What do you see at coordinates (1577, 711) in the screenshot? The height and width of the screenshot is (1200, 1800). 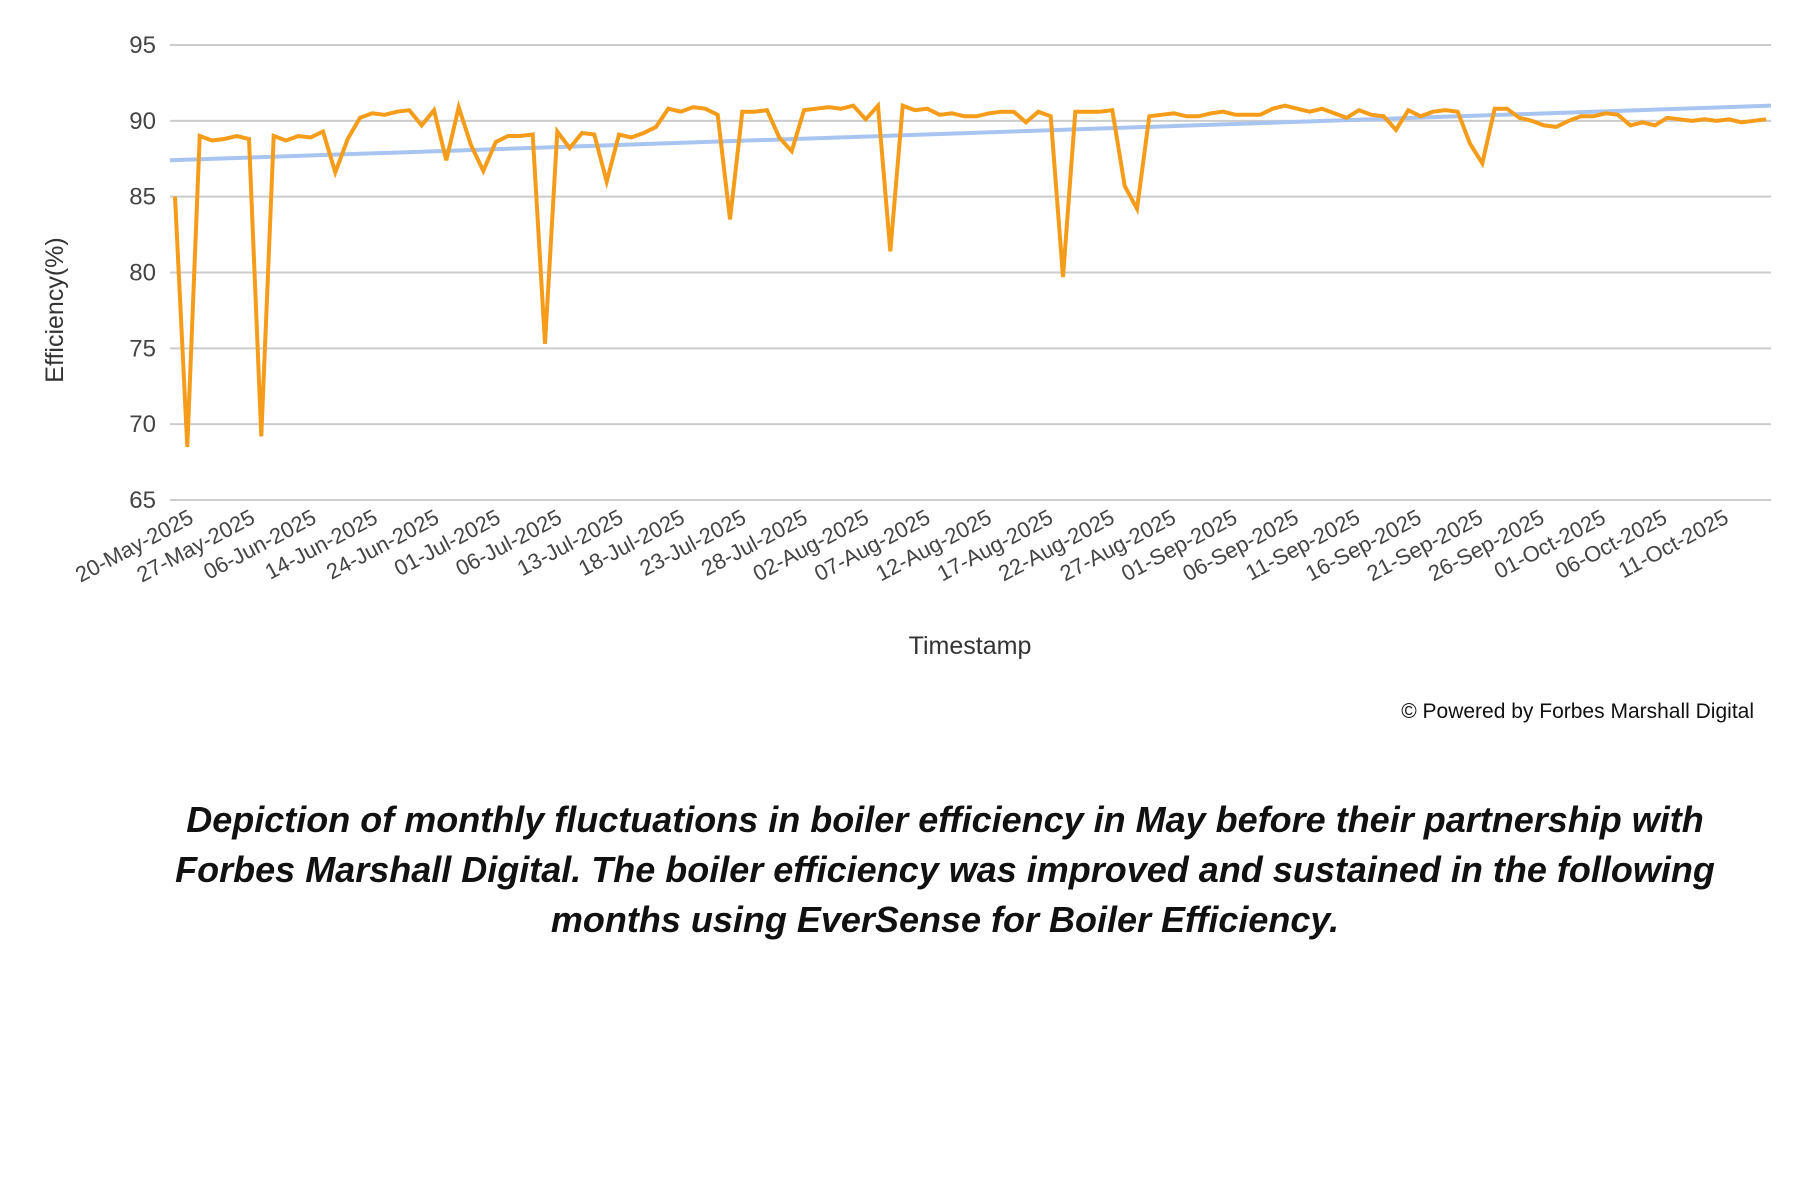 I see `powered-by-footer: © Powered by Forbes Marshall Digital` at bounding box center [1577, 711].